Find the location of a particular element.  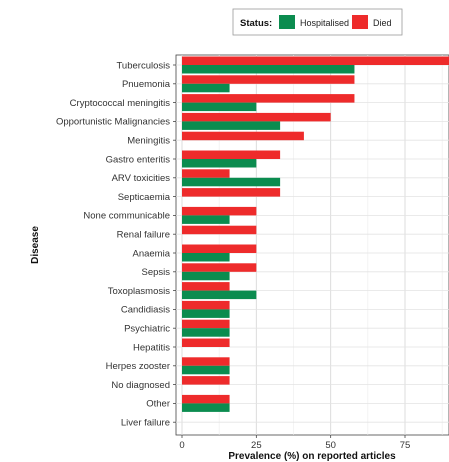

legend-label-hospitalised: Hospitalised is located at coordinates (324, 23).